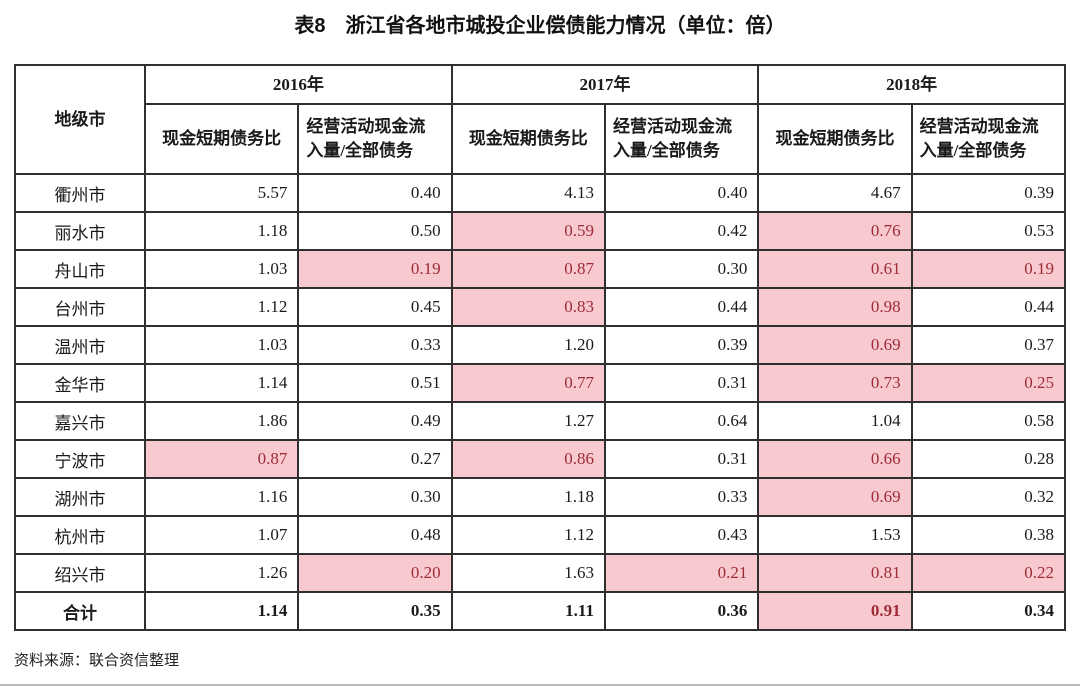 The image size is (1080, 688). Describe the element at coordinates (835, 421) in the screenshot. I see `value-cell: 1.04` at that location.